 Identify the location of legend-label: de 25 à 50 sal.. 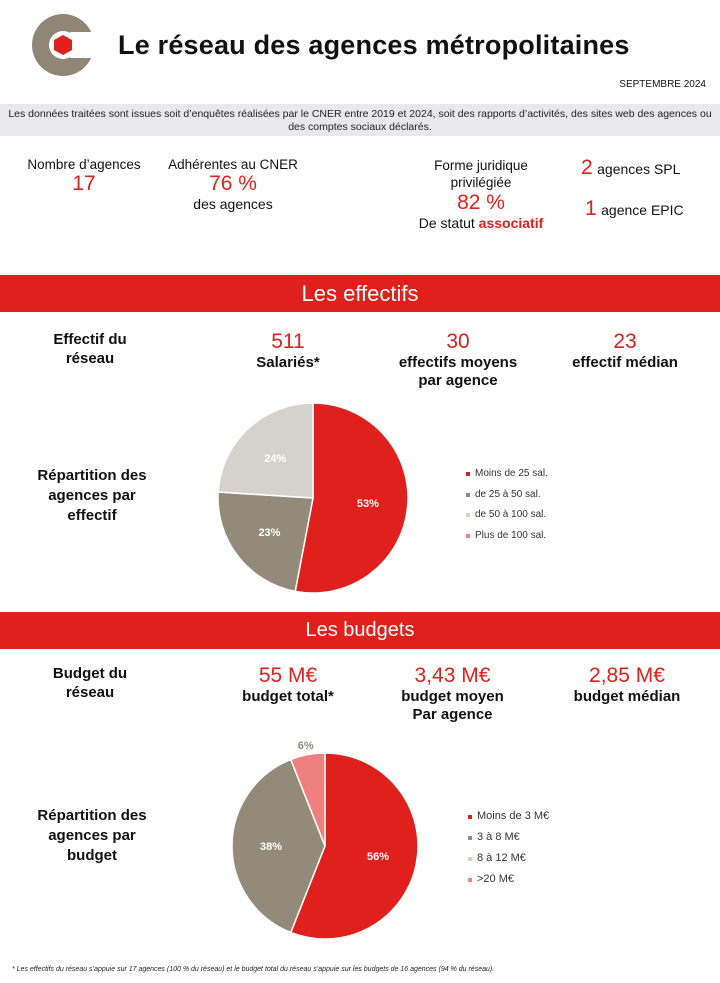
(508, 494).